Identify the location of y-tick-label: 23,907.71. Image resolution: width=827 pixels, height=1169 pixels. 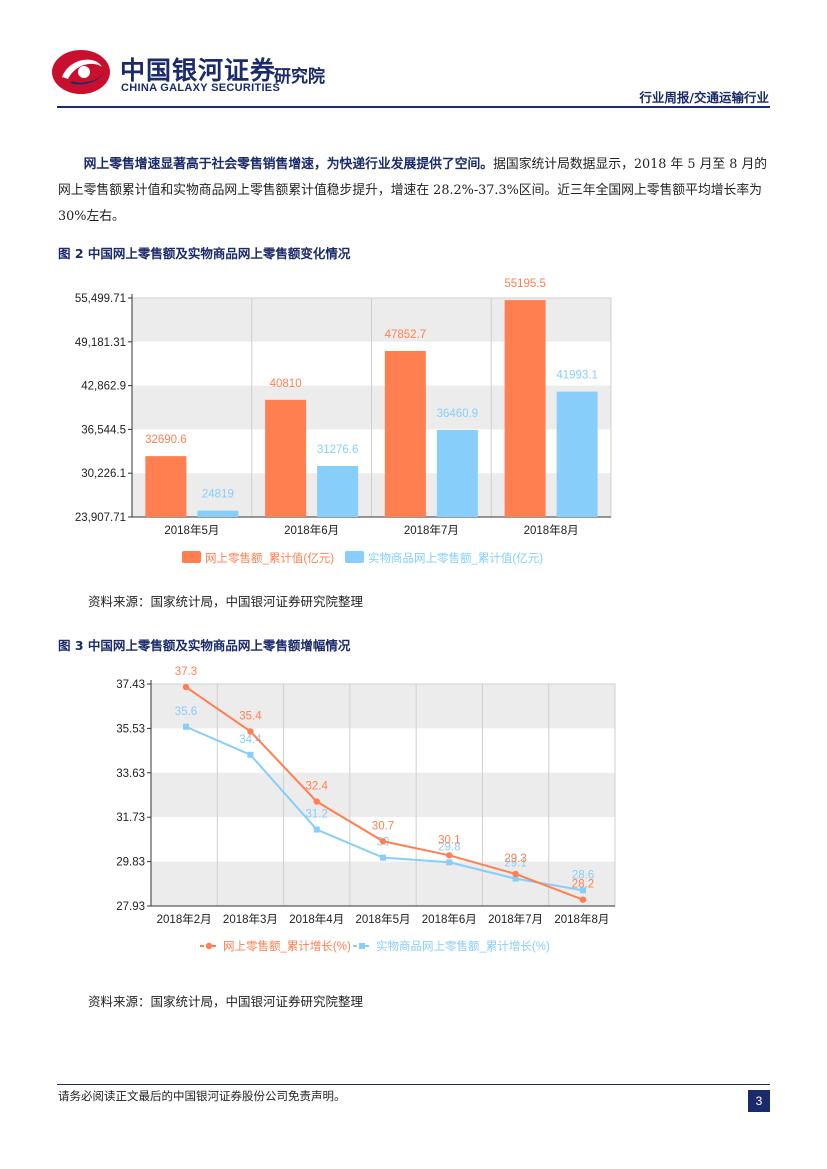
(100, 518).